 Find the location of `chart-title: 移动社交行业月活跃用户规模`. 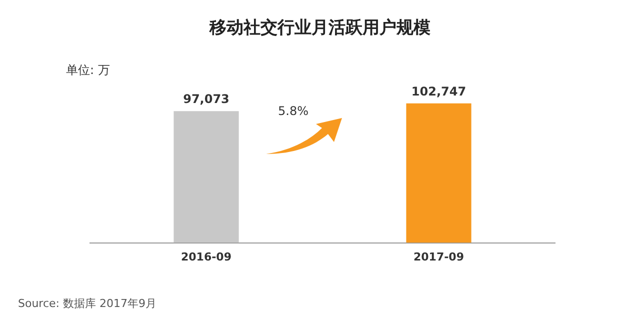

chart-title: 移动社交行业月活跃用户规模 is located at coordinates (320, 28).